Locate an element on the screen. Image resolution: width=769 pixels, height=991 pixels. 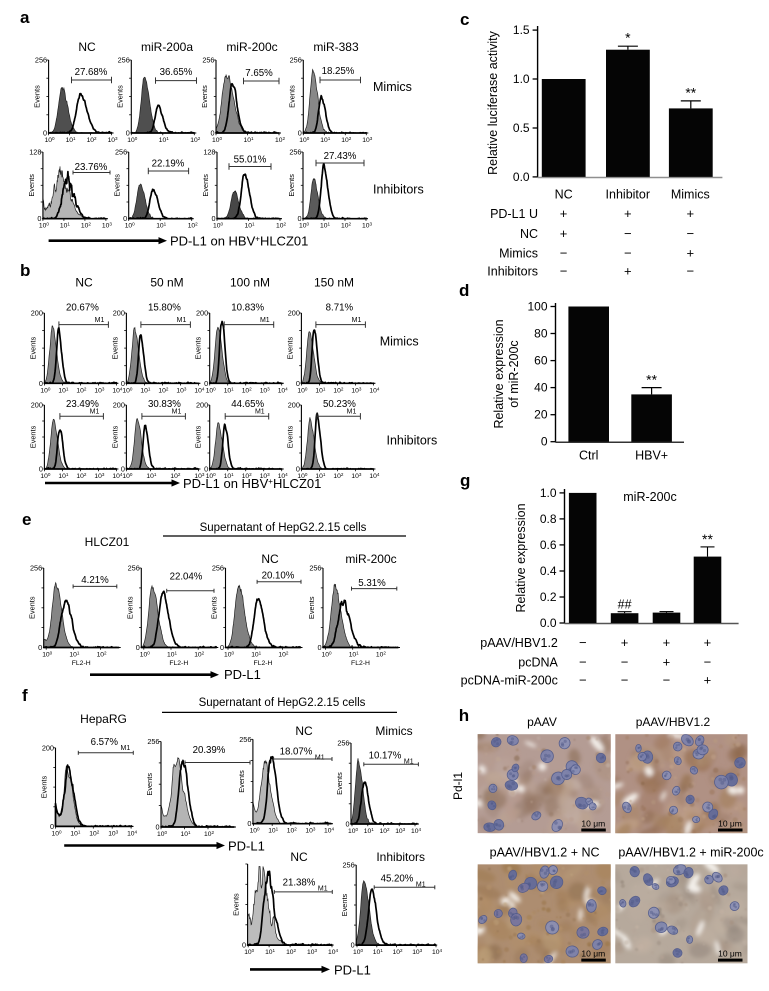
svg-text: pAAV/HBV1.2 is located at coordinates (519, 643).